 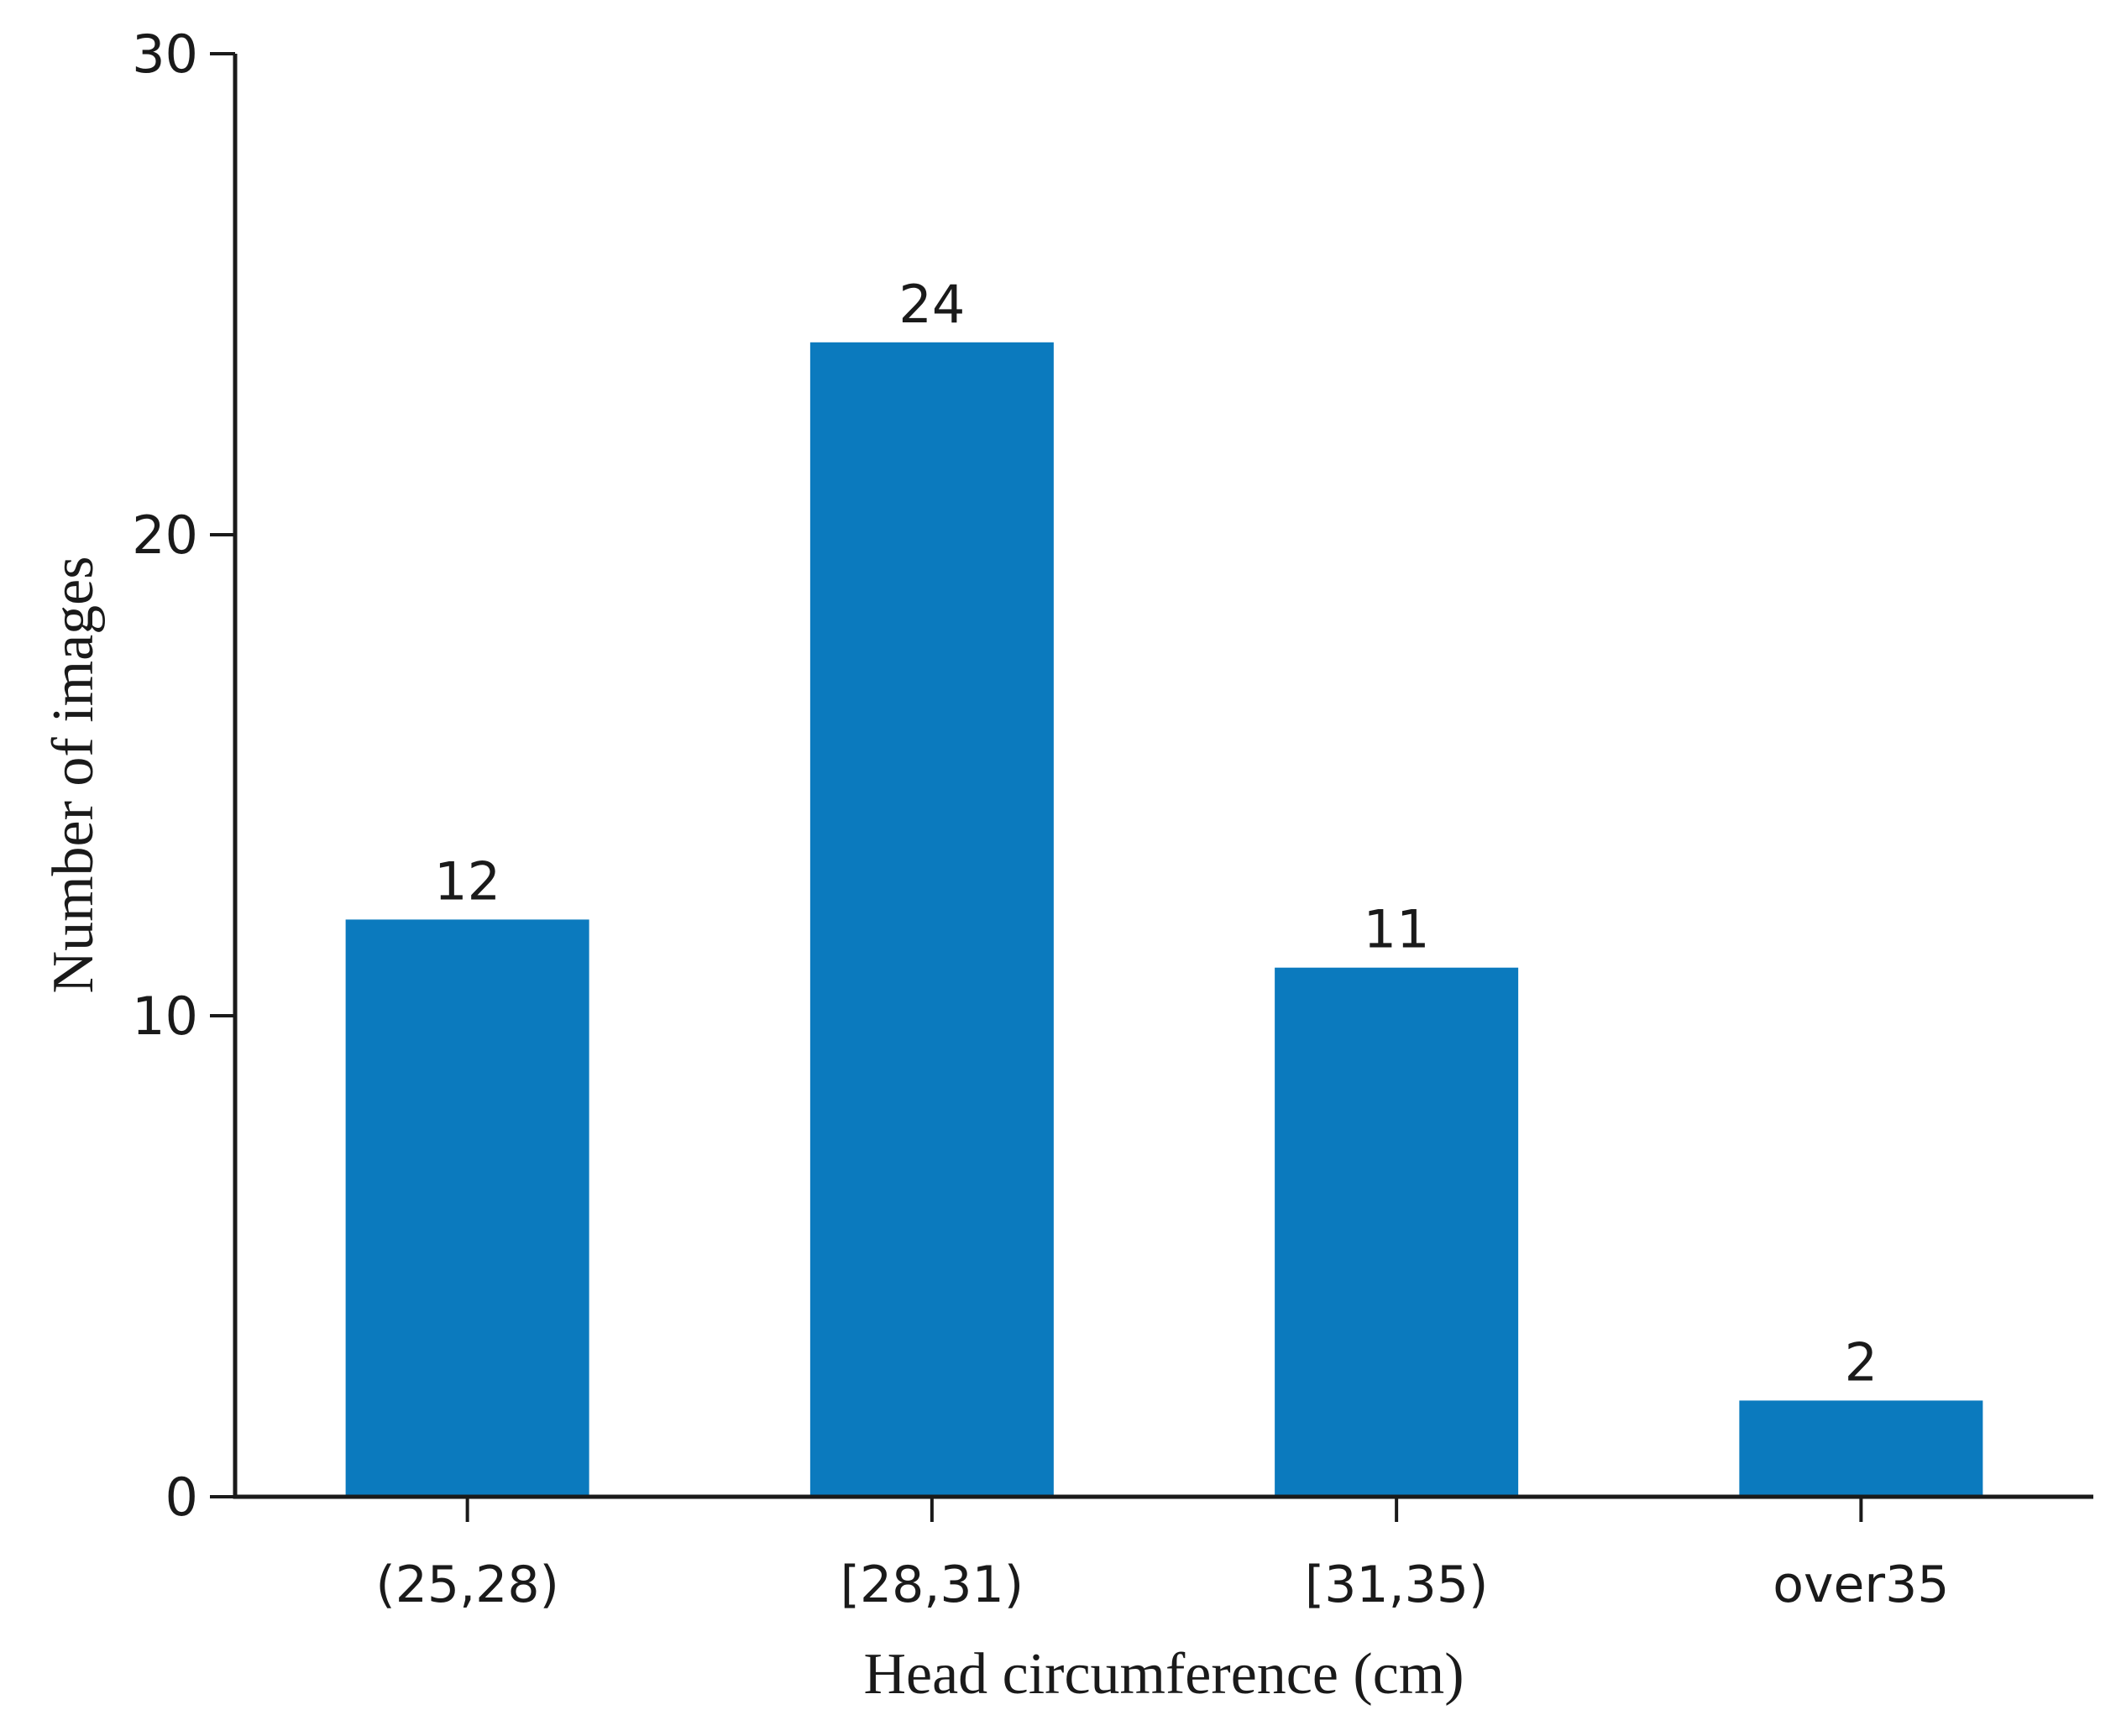 I want to click on bar-value-label: 24, so click(x=931, y=304).